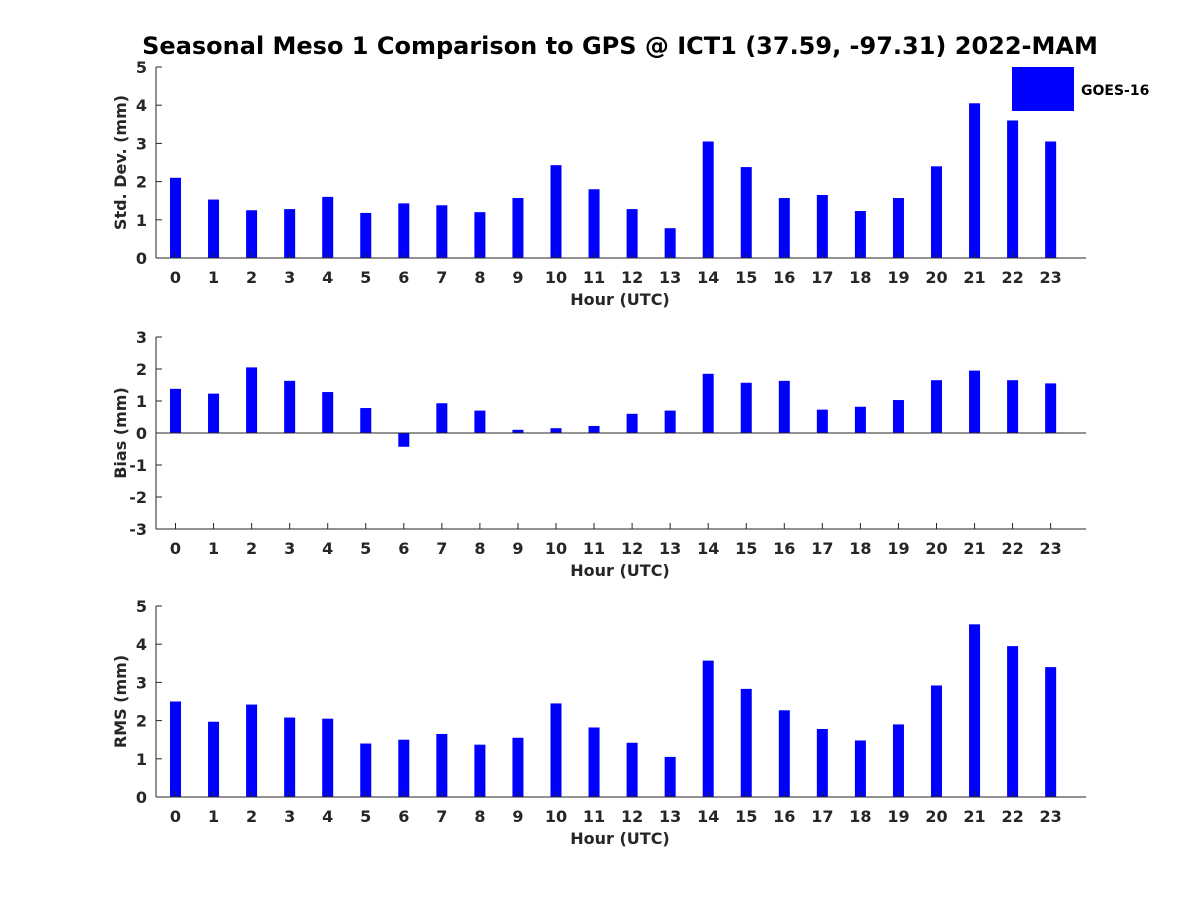 This screenshot has width=1200, height=900. What do you see at coordinates (141, 682) in the screenshot?
I see `rms-y-tick-label: 3` at bounding box center [141, 682].